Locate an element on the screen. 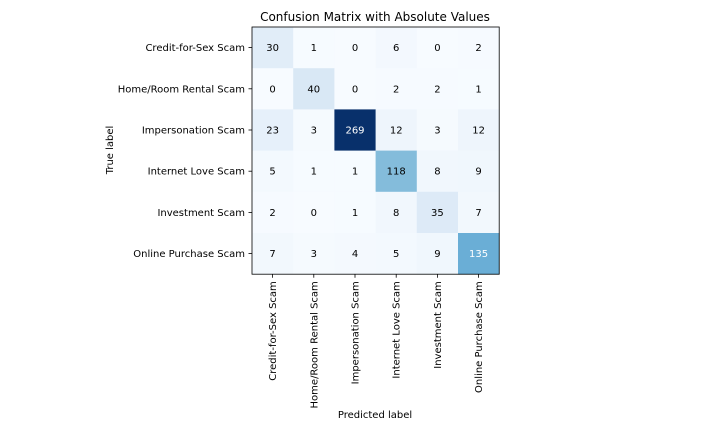 Image resolution: width=720 pixels, height=432 pixels. cell-value-label: 118 is located at coordinates (396, 172).